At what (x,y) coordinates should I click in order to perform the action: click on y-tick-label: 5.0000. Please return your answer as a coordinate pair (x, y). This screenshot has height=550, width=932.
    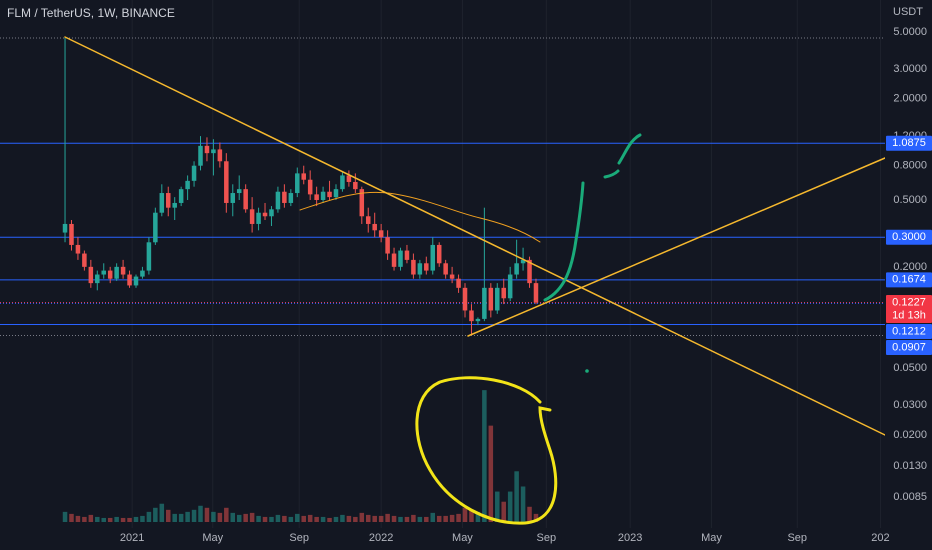
    Looking at the image, I should click on (910, 32).